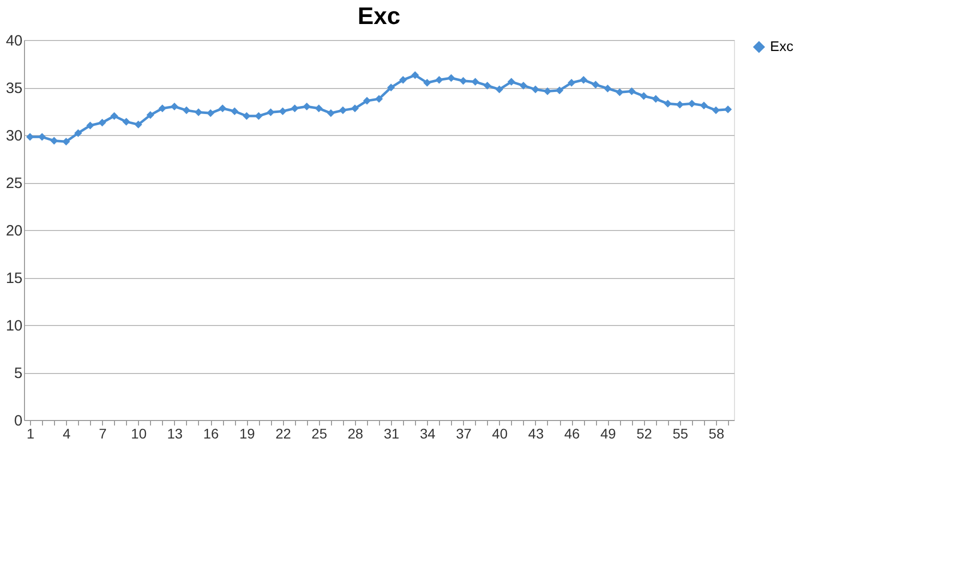 This screenshot has height=583, width=963. What do you see at coordinates (392, 434) in the screenshot?
I see `x-tick-label: 31` at bounding box center [392, 434].